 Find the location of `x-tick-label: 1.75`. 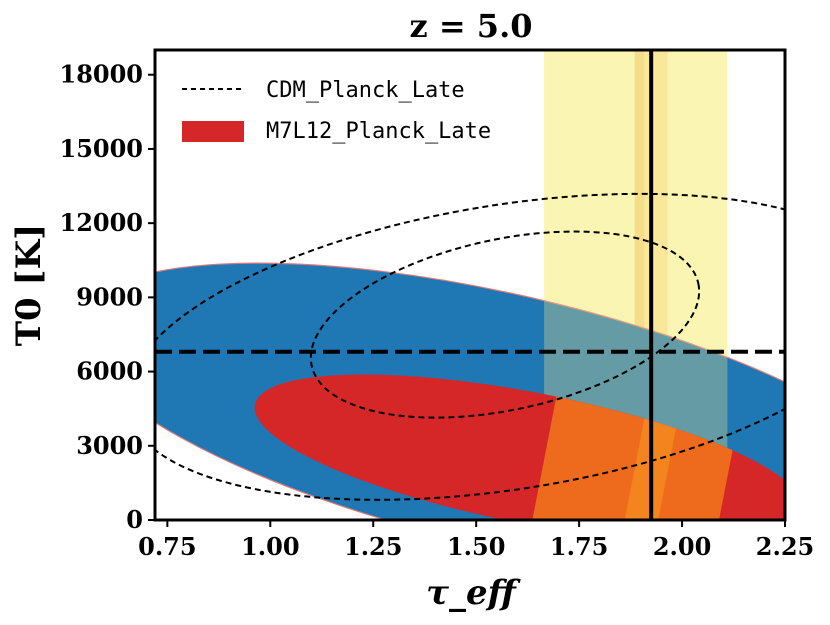

x-tick-label: 1.75 is located at coordinates (579, 546).